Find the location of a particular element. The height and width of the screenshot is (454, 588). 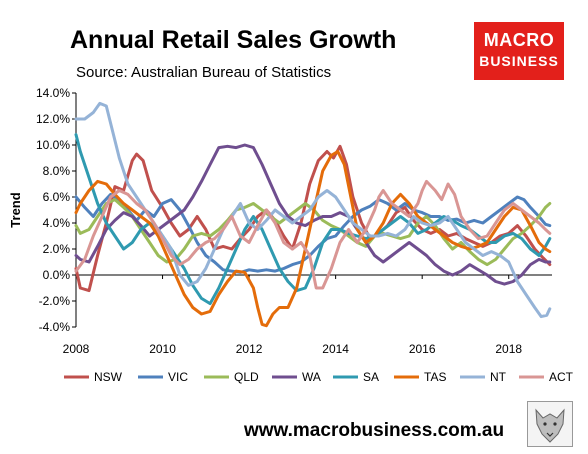

y-tick-label: 0.0% is located at coordinates (57, 275).